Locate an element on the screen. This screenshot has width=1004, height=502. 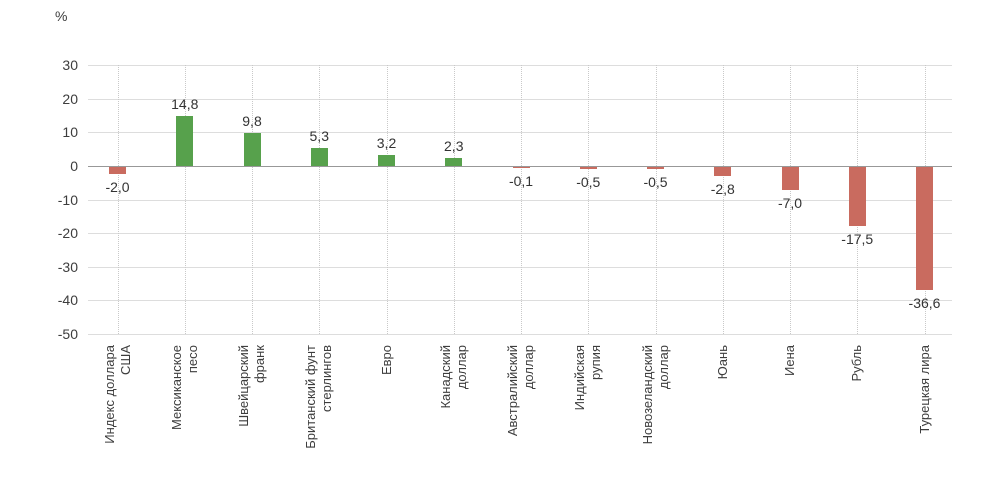
bar-value-label: 9,8 is located at coordinates (252, 120).